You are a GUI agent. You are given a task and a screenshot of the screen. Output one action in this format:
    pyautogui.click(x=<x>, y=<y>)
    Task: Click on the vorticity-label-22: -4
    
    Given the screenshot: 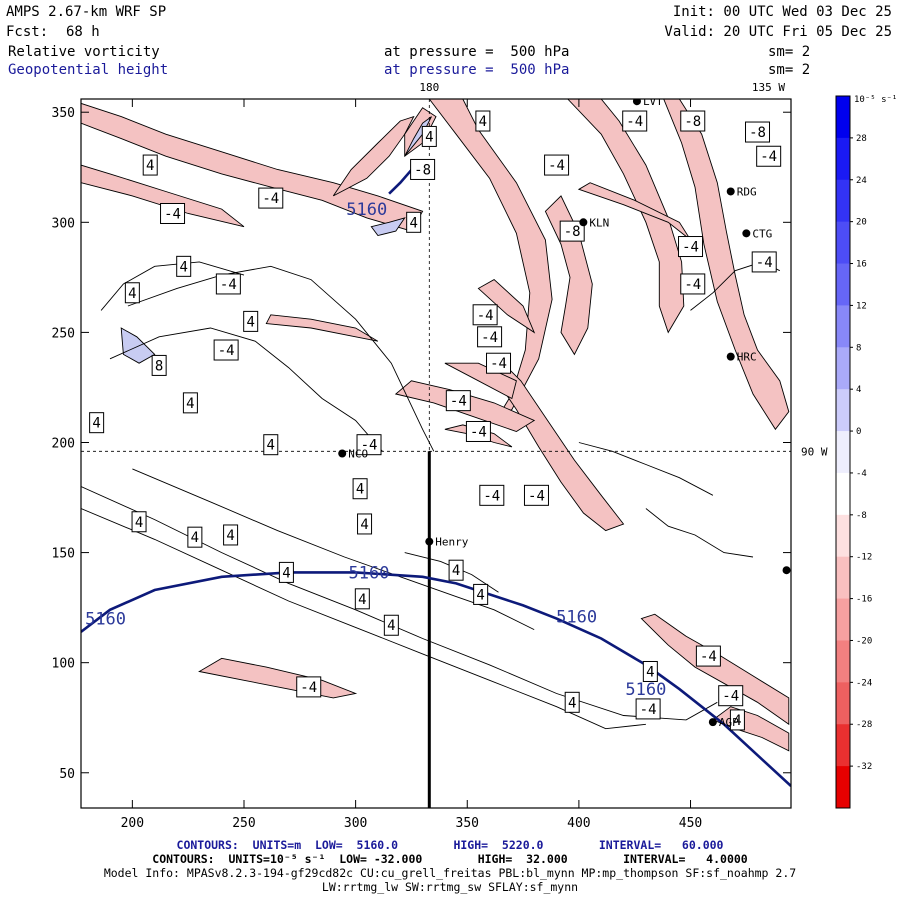 What is the action you would take?
    pyautogui.click(x=226, y=350)
    